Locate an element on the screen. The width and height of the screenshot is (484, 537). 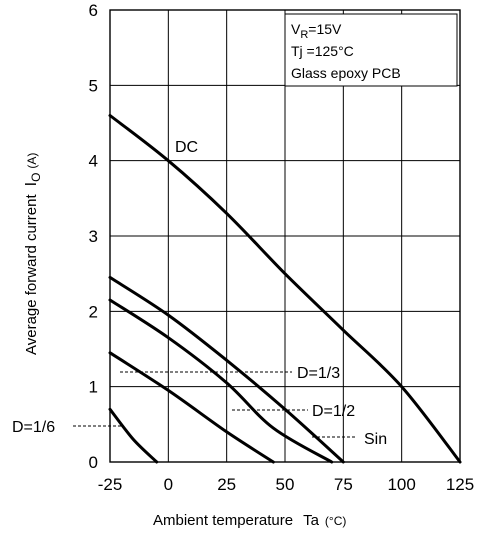
y-tick-label: 1 is located at coordinates (93, 387).